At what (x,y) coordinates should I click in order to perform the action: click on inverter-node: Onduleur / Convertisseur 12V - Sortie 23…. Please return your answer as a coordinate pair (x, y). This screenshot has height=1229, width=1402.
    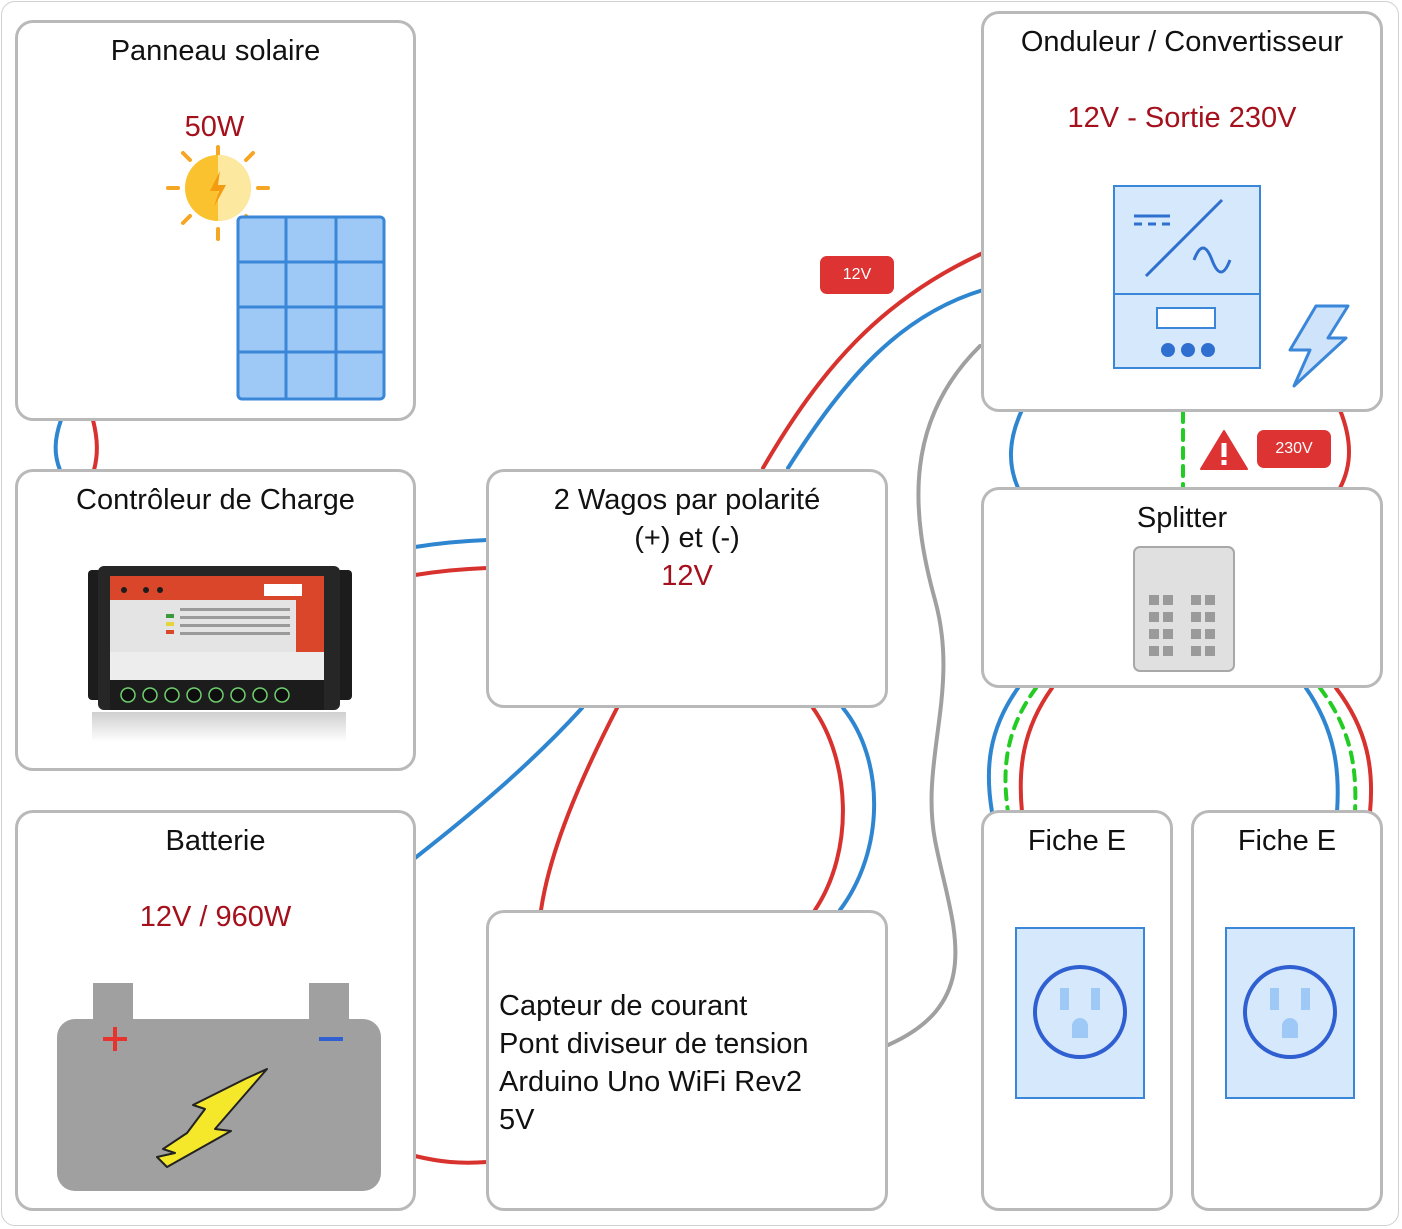
    Looking at the image, I should click on (1182, 211).